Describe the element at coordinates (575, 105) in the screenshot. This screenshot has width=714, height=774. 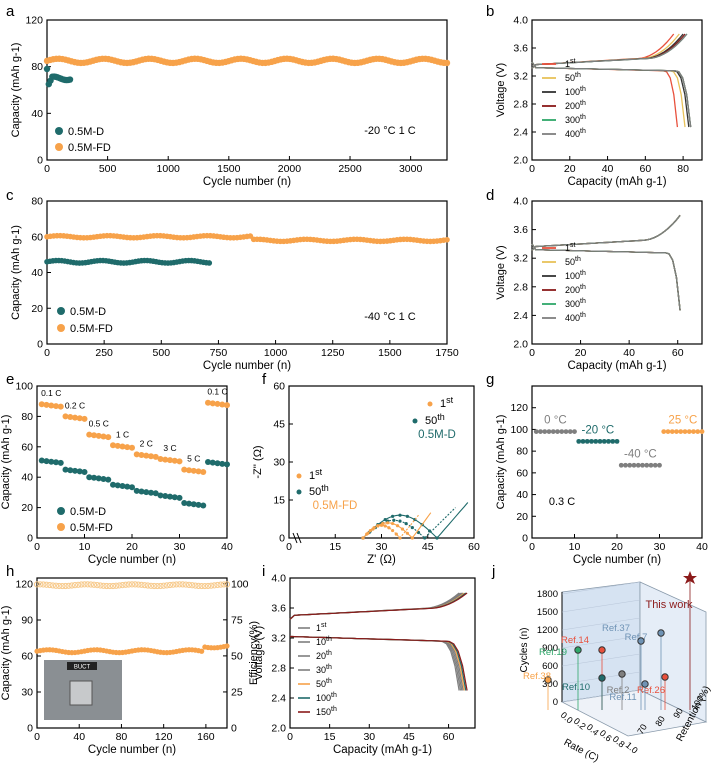
I see `legend-label: 200th` at that location.